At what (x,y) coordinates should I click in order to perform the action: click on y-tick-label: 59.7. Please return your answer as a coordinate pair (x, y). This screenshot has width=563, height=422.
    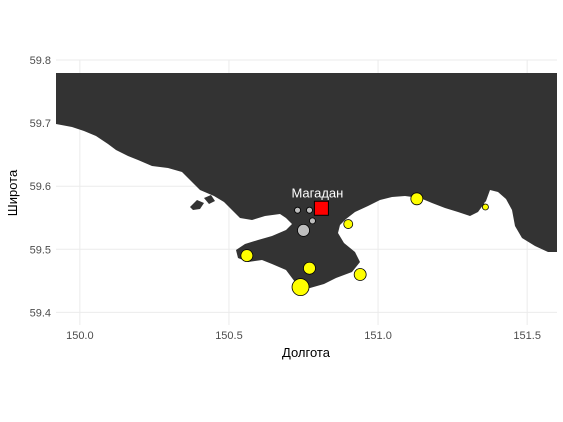
    Looking at the image, I should click on (40, 124).